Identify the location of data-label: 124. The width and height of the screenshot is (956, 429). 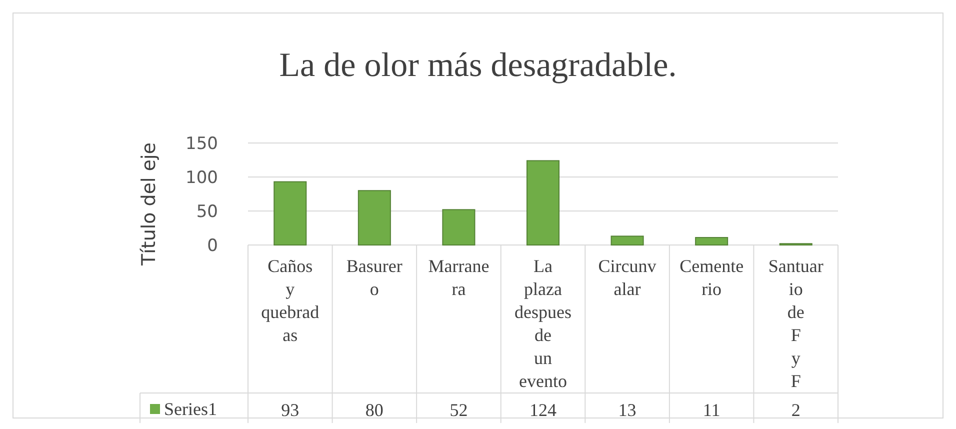
(543, 410).